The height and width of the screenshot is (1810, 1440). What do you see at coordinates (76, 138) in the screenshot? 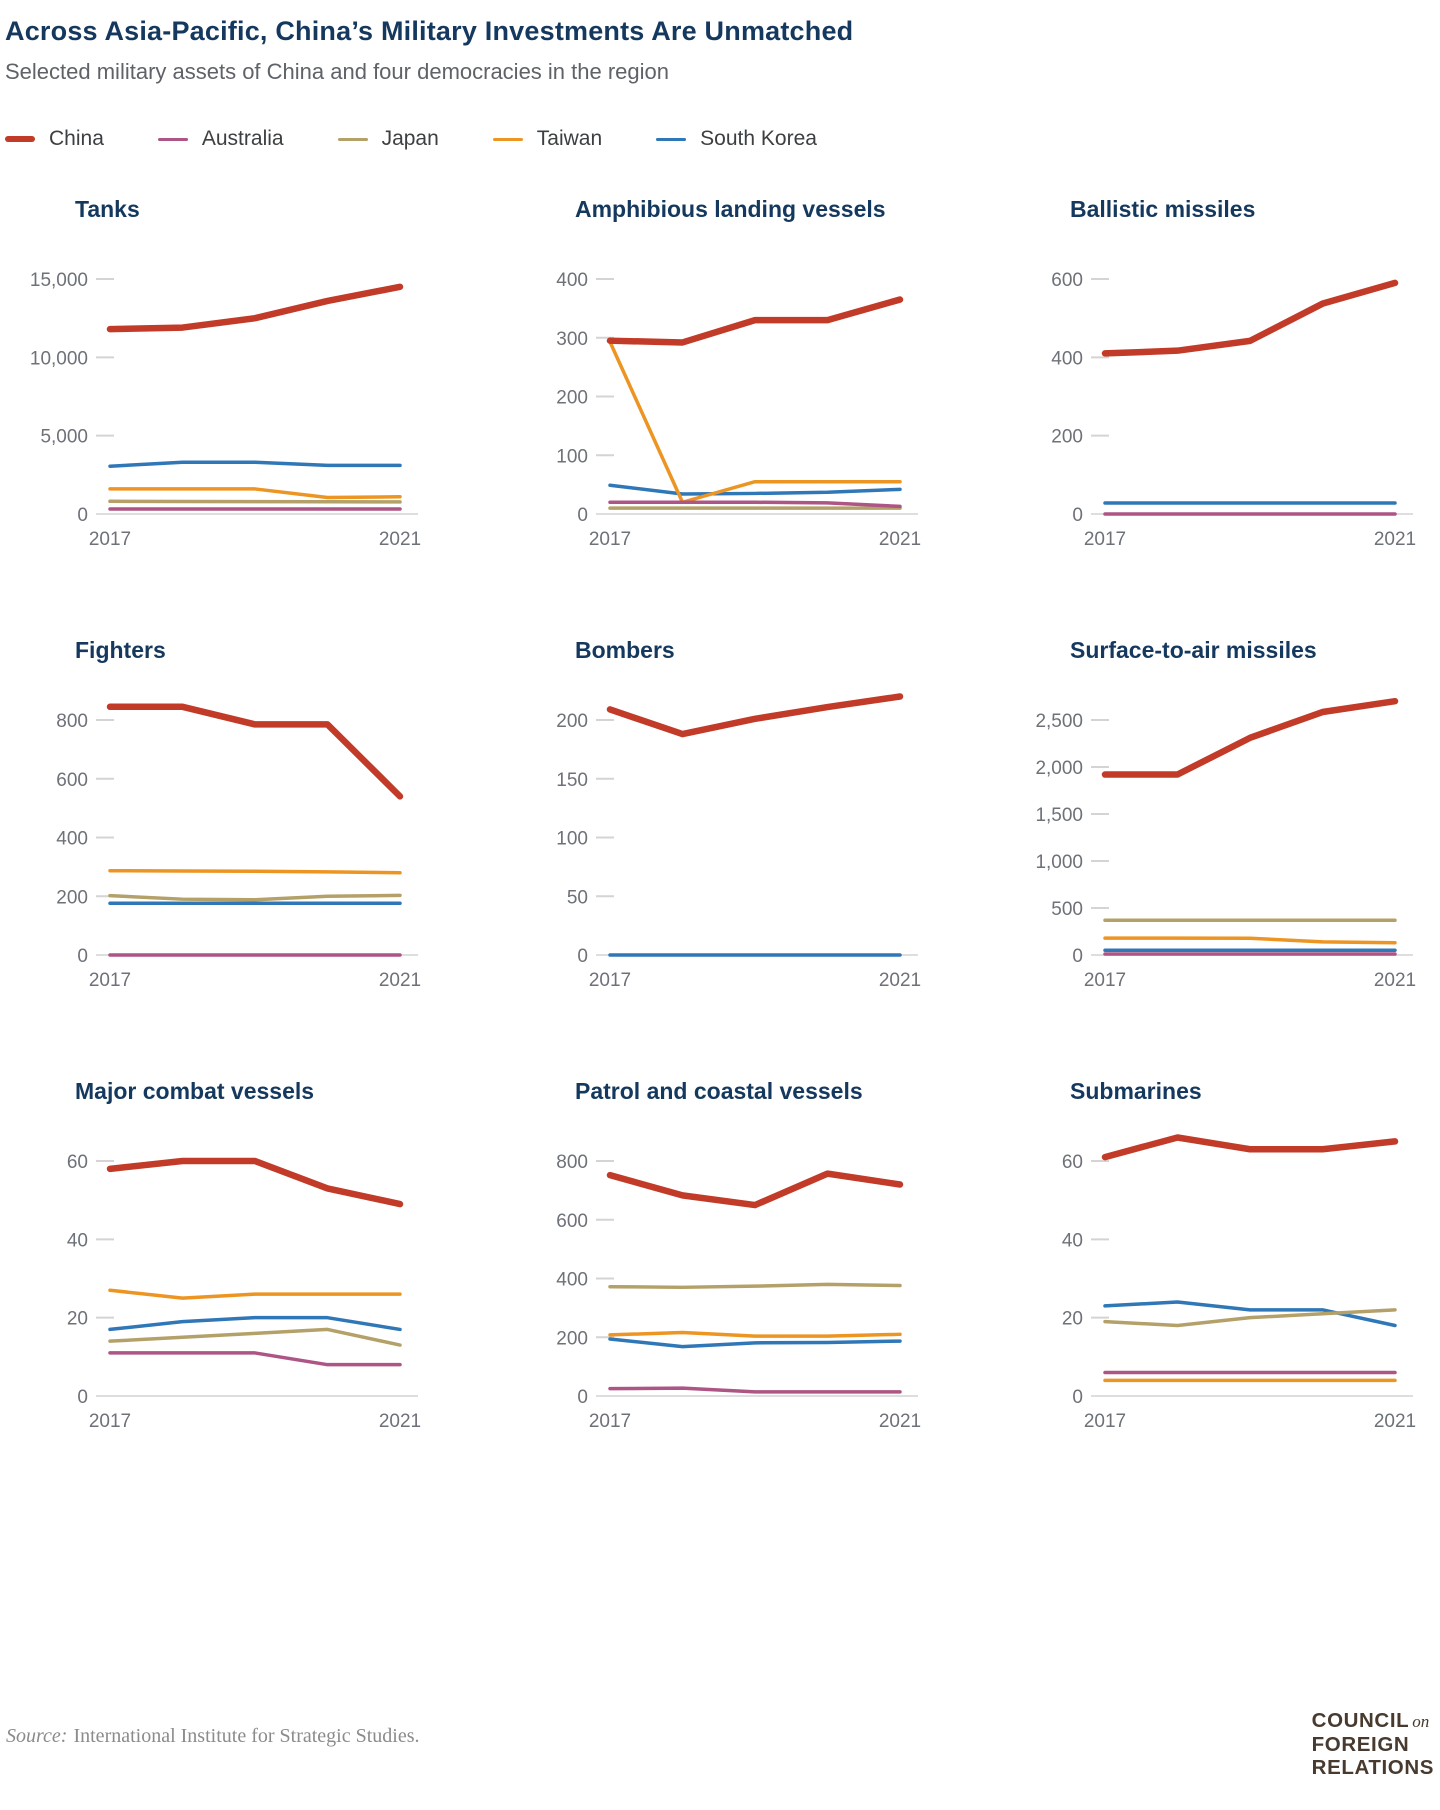
I see `legend-label-china: China` at bounding box center [76, 138].